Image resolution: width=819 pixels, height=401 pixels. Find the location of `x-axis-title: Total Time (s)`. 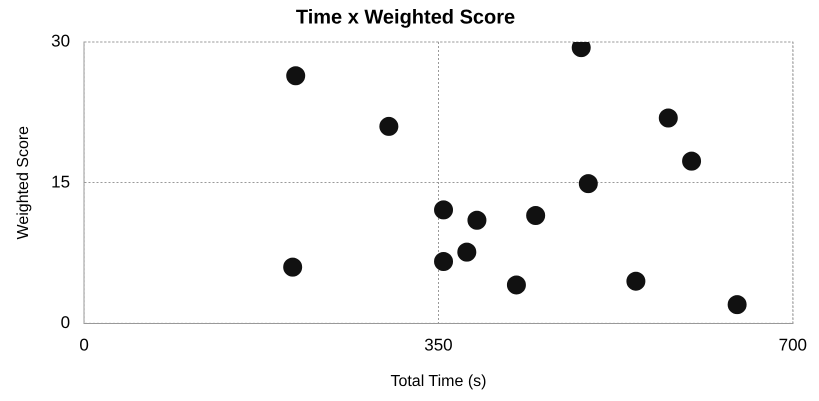

x-axis-title: Total Time (s) is located at coordinates (438, 381).